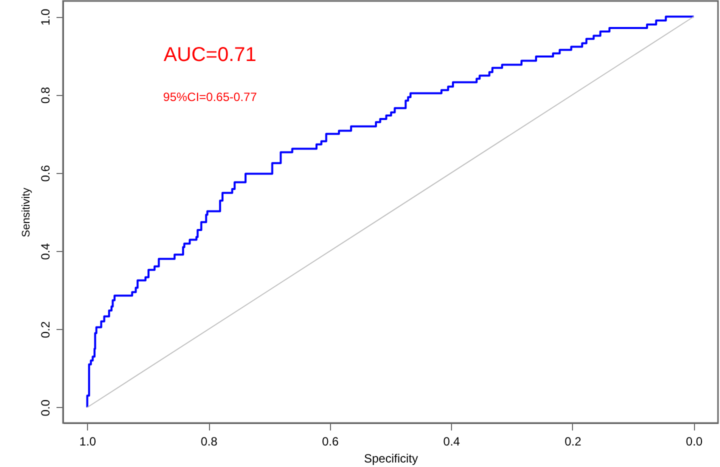 The width and height of the screenshot is (720, 467). What do you see at coordinates (45, 17) in the screenshot?
I see `y-tick-label: 1.0` at bounding box center [45, 17].